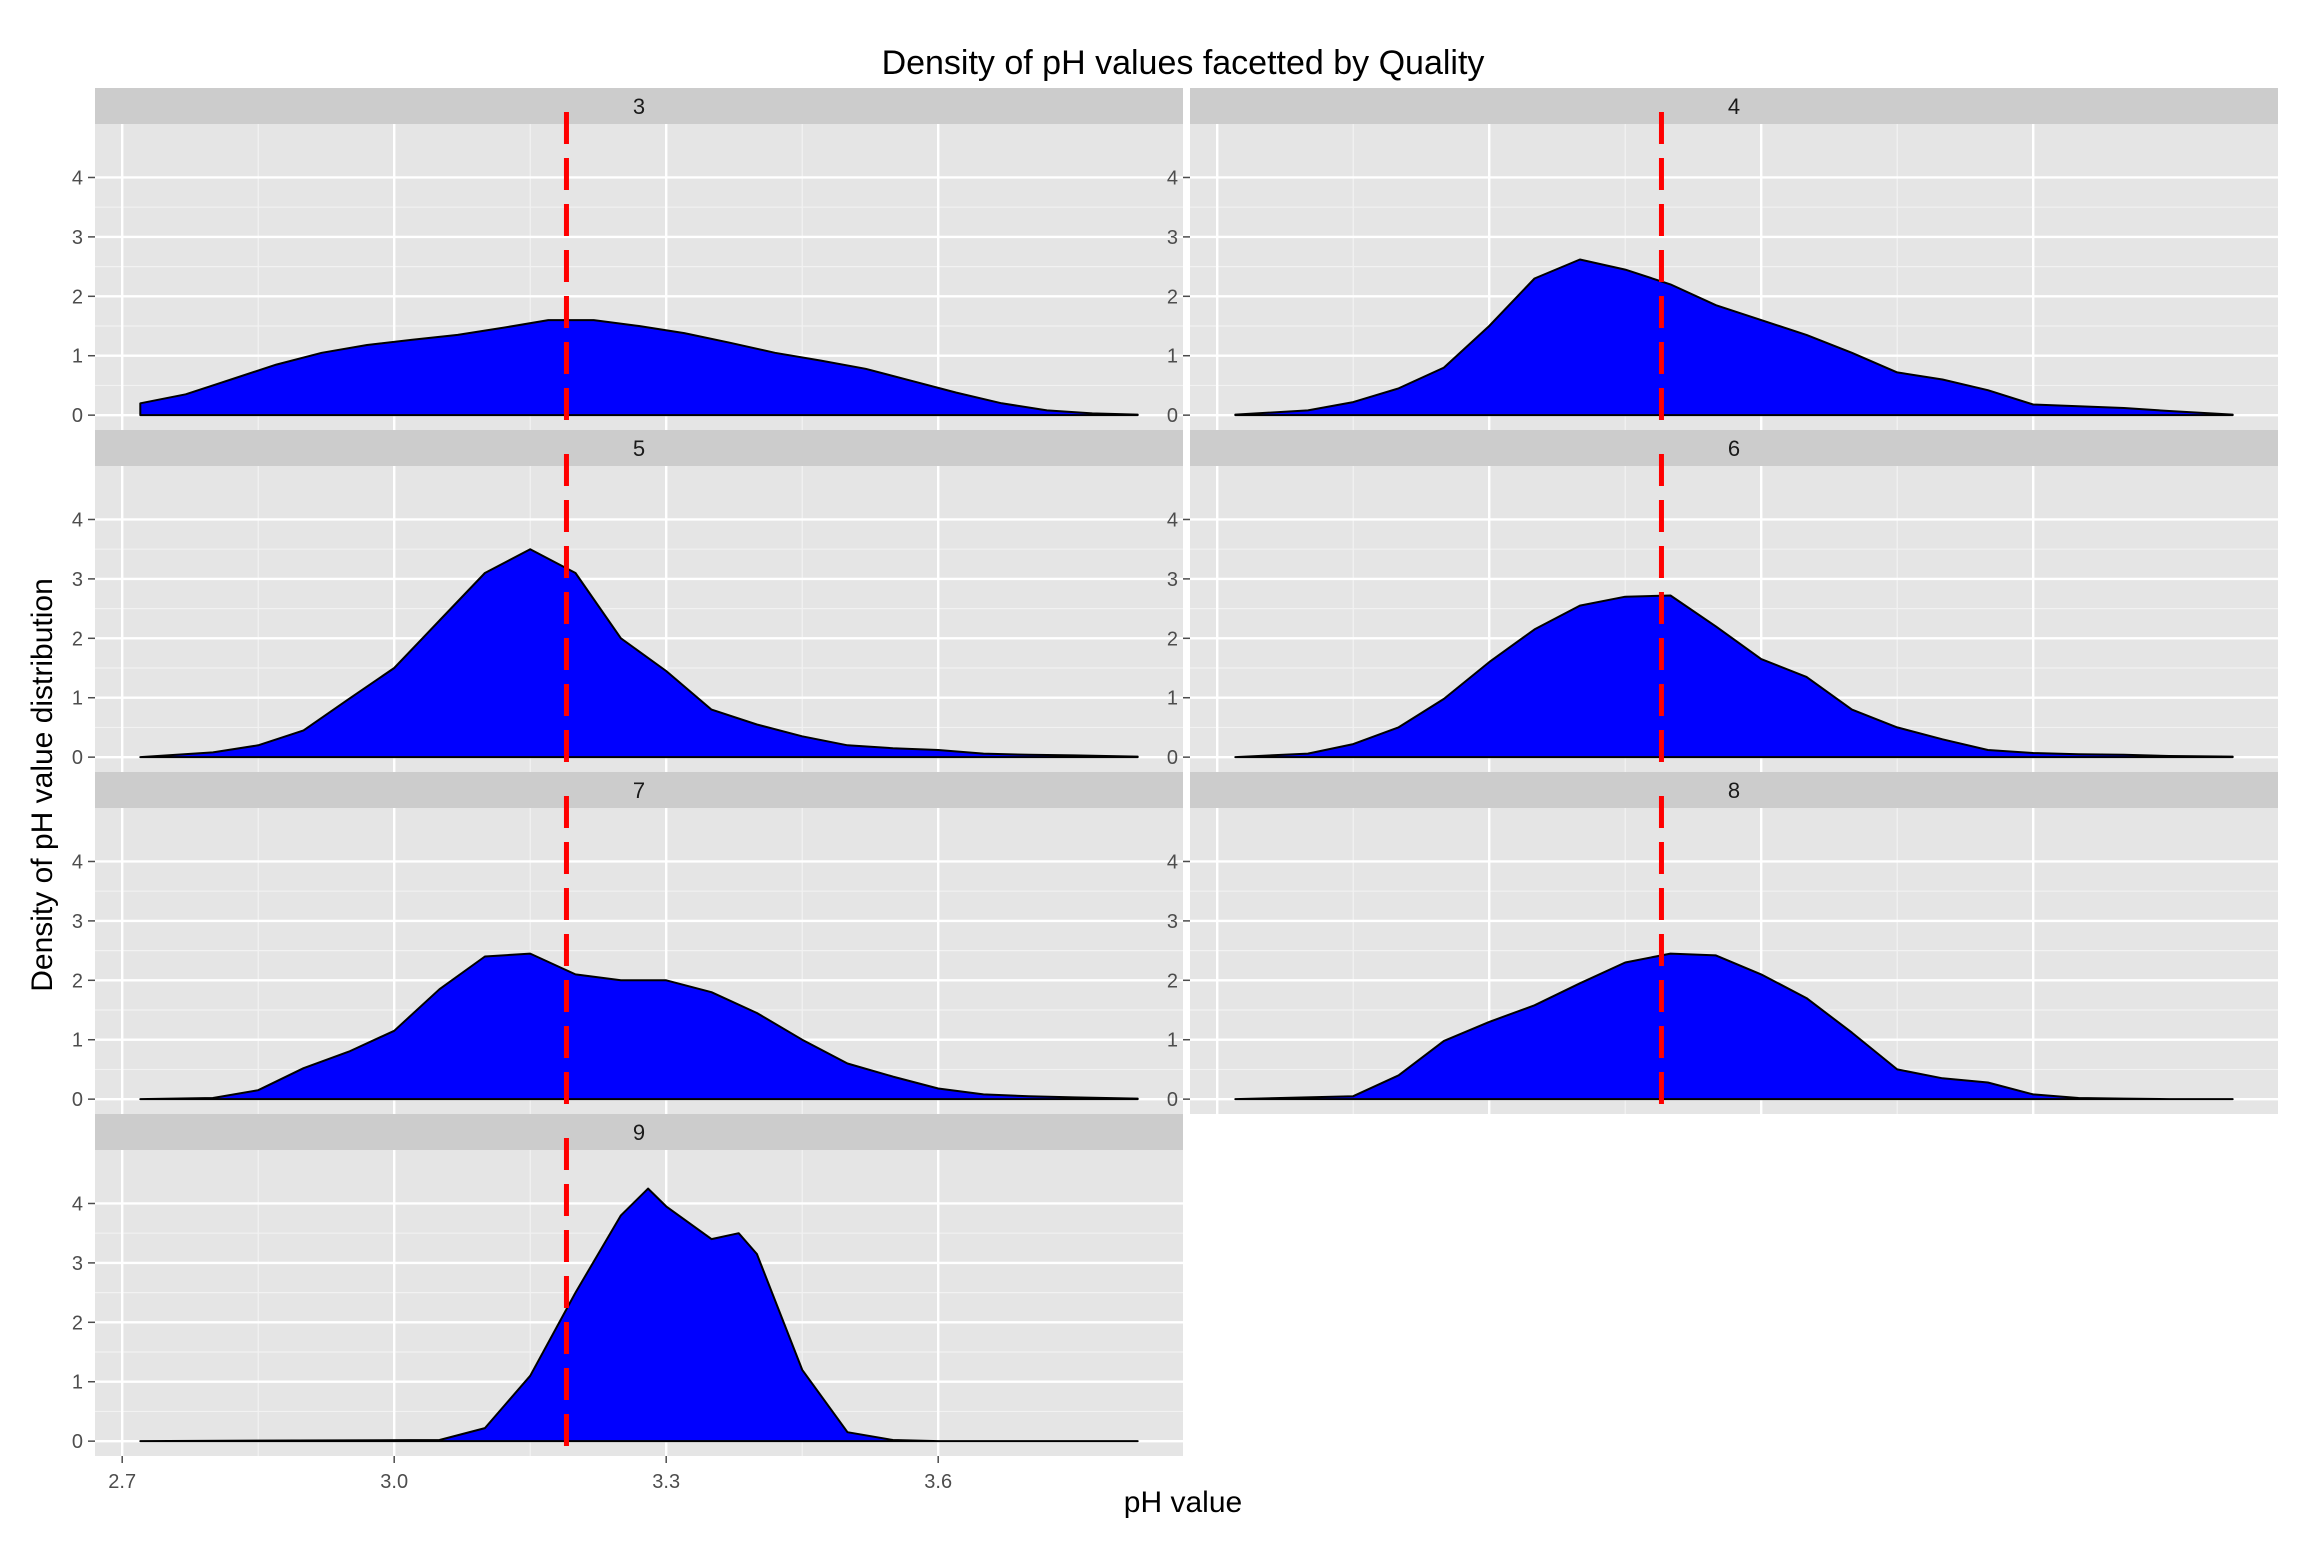 Image resolution: width=2304 pixels, height=1541 pixels. Describe the element at coordinates (42, 785) in the screenshot. I see `y-axis-title: Density of pH value distribution` at that location.